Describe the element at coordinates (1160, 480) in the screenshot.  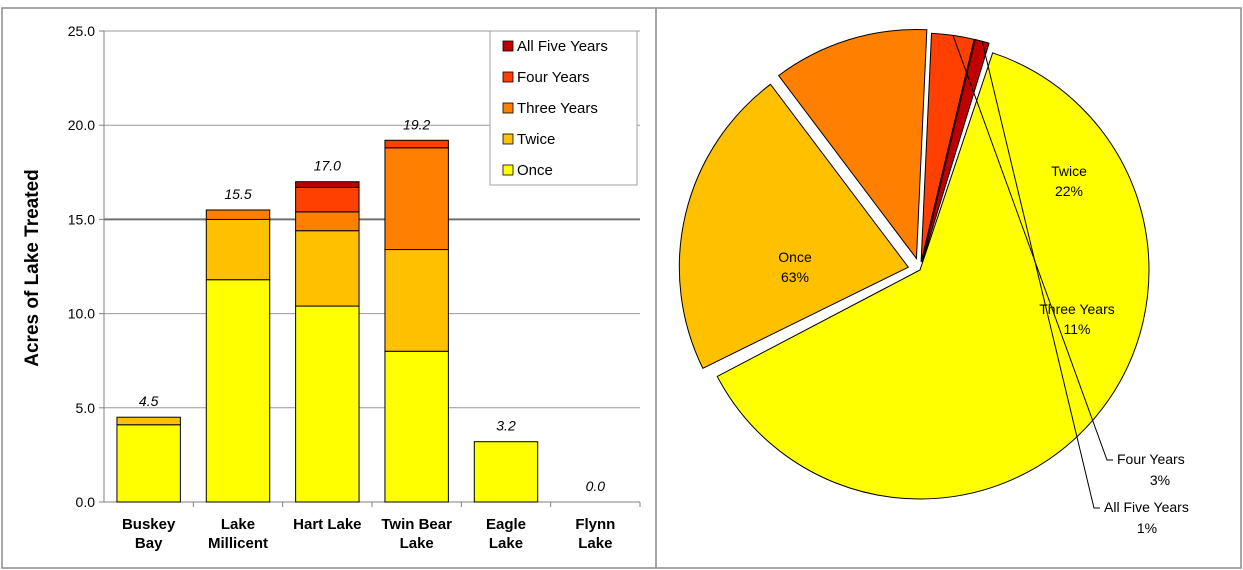
I see `pie-label-percent: 3%` at that location.